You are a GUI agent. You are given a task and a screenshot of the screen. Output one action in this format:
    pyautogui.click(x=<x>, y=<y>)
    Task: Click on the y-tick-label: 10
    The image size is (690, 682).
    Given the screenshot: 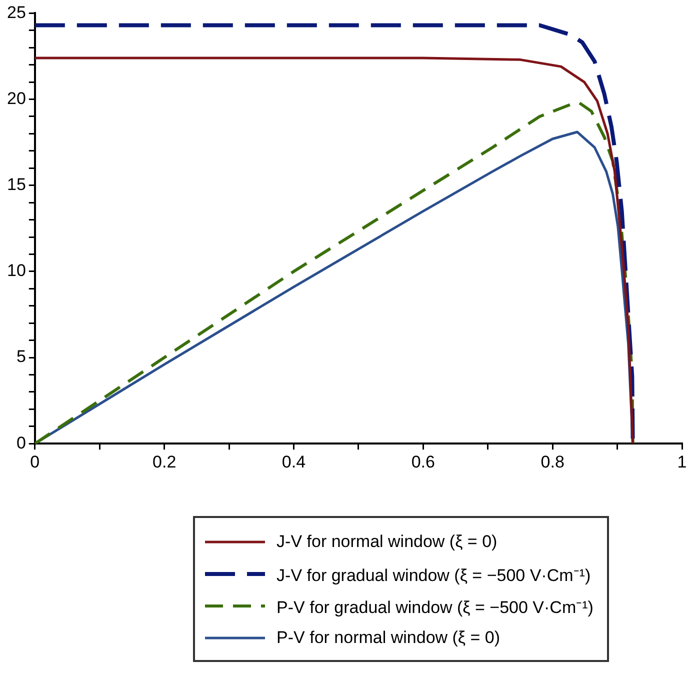 What is the action you would take?
    pyautogui.click(x=16, y=270)
    